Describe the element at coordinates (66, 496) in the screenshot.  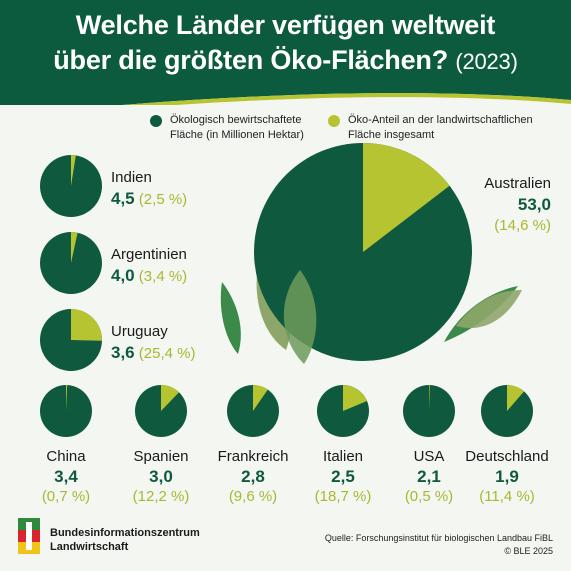
I see `label-share-china: (0,7 %)` at that location.